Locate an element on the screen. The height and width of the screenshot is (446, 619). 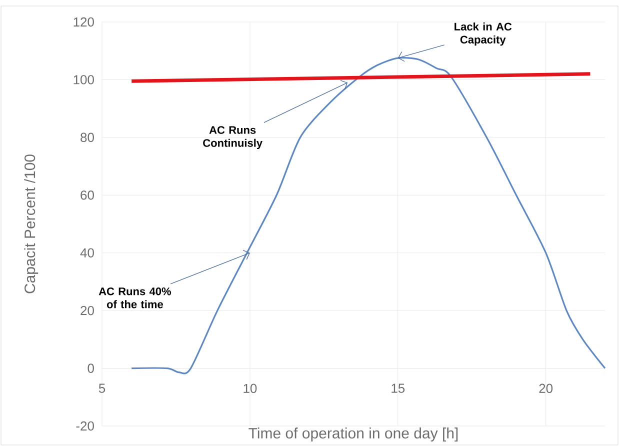
x-axis-title: Time of operation in one day [h] is located at coordinates (353, 435).